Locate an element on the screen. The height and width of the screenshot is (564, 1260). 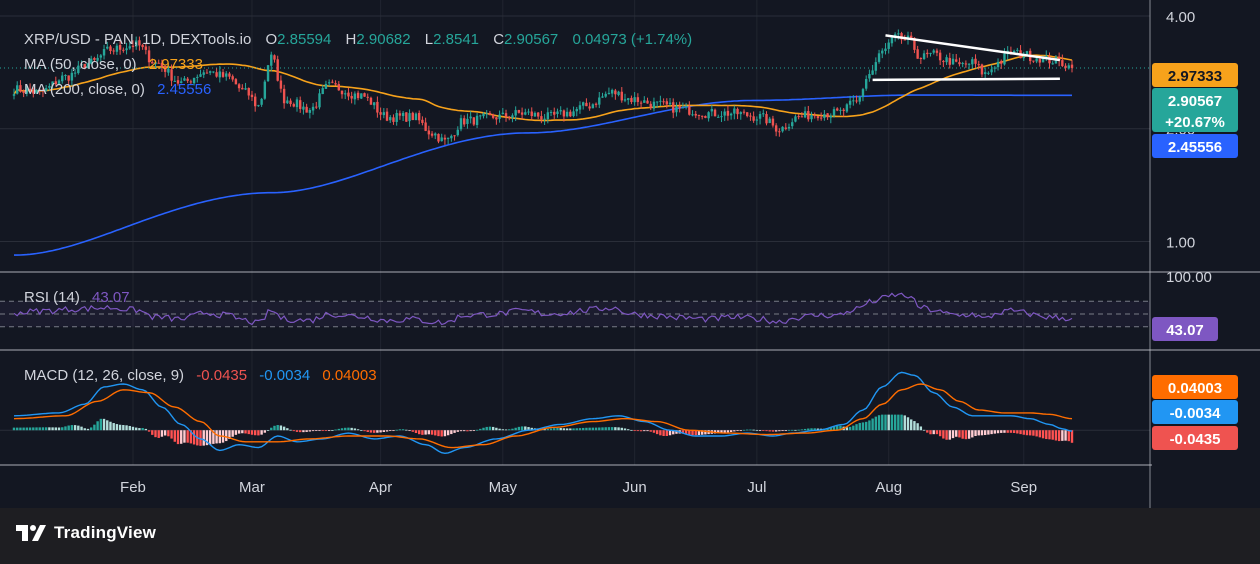
signal-badge-text: 0.04003 is located at coordinates (1195, 388).